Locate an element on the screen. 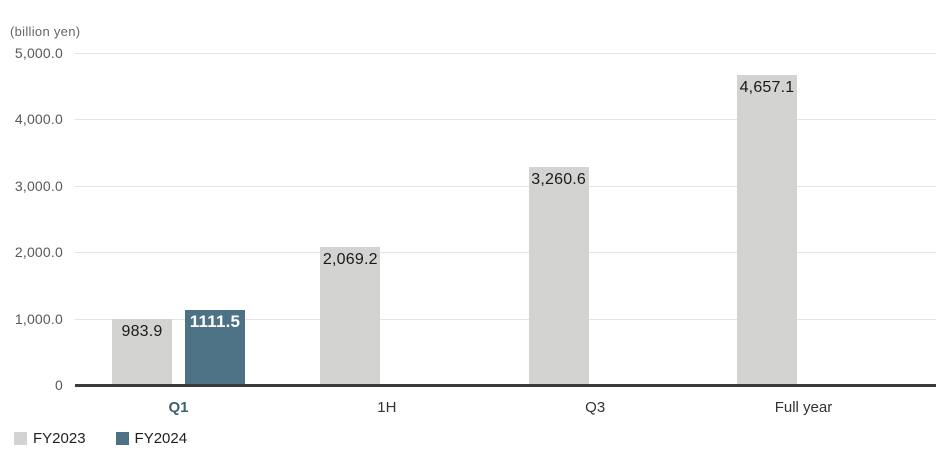 This screenshot has width=936, height=456. legend-item-fy2024: FY2024 is located at coordinates (151, 438).